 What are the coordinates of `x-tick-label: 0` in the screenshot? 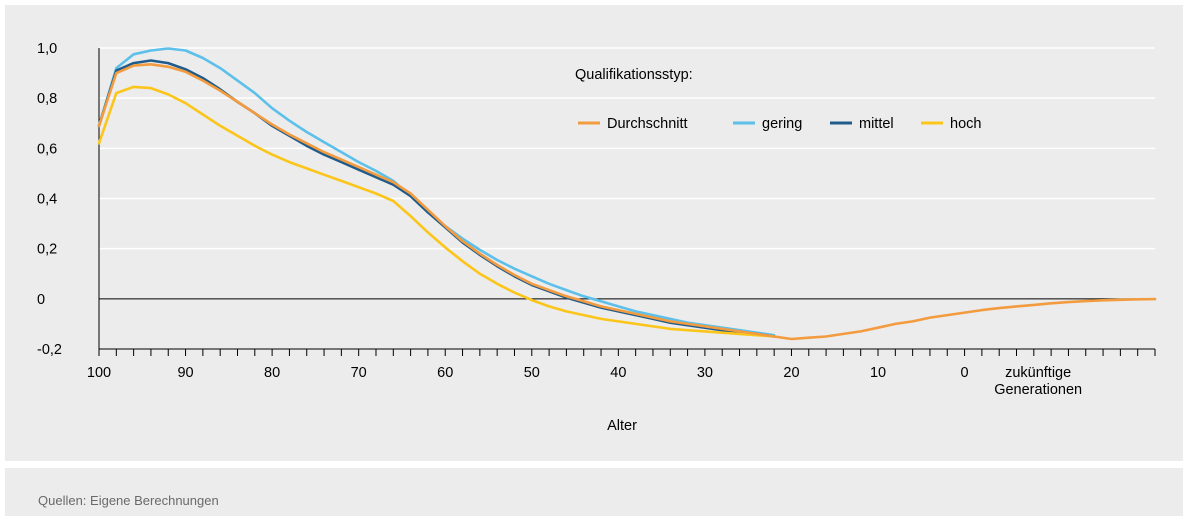 It's located at (965, 373).